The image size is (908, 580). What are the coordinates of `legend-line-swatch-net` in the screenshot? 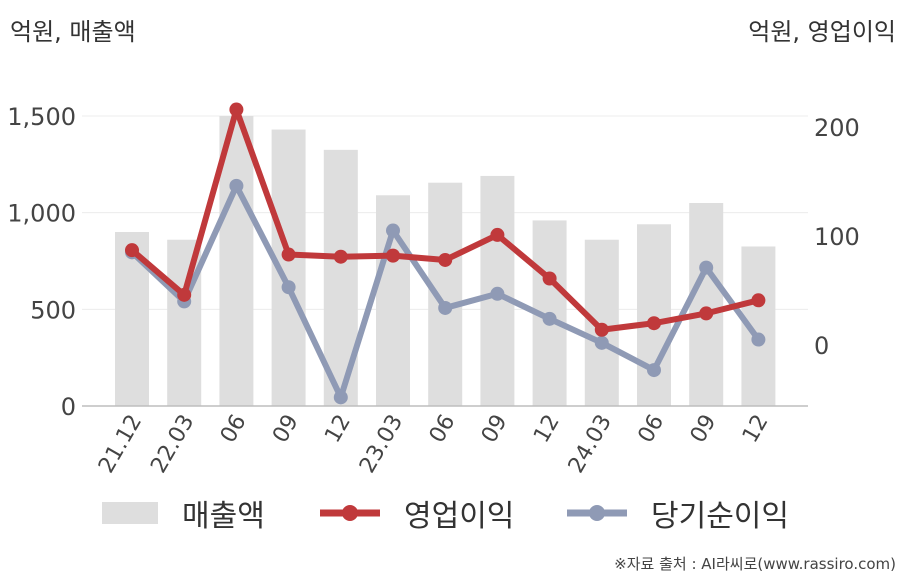 It's located at (597, 513).